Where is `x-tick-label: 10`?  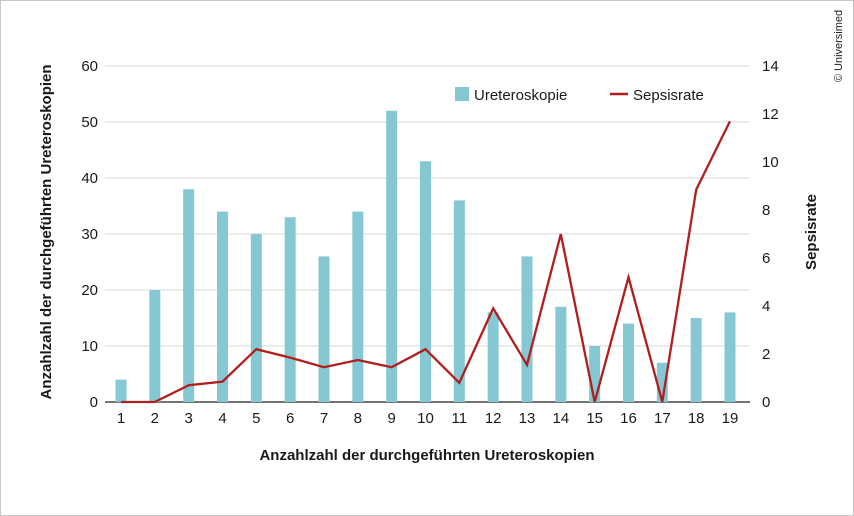
x-tick-label: 10 is located at coordinates (425, 418).